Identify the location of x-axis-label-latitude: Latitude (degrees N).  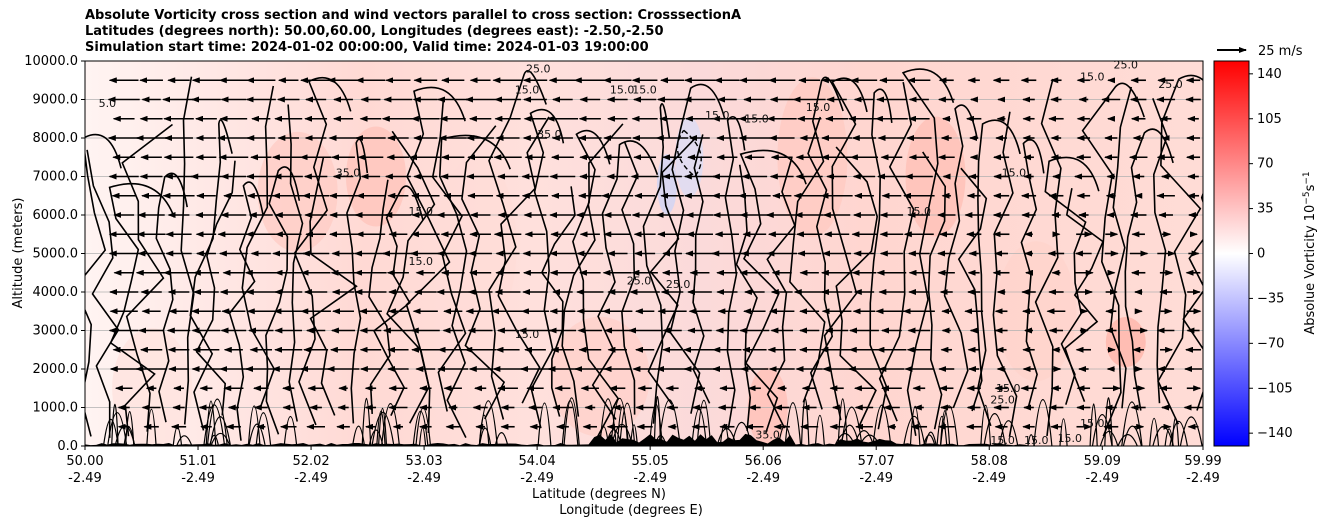
(599, 494).